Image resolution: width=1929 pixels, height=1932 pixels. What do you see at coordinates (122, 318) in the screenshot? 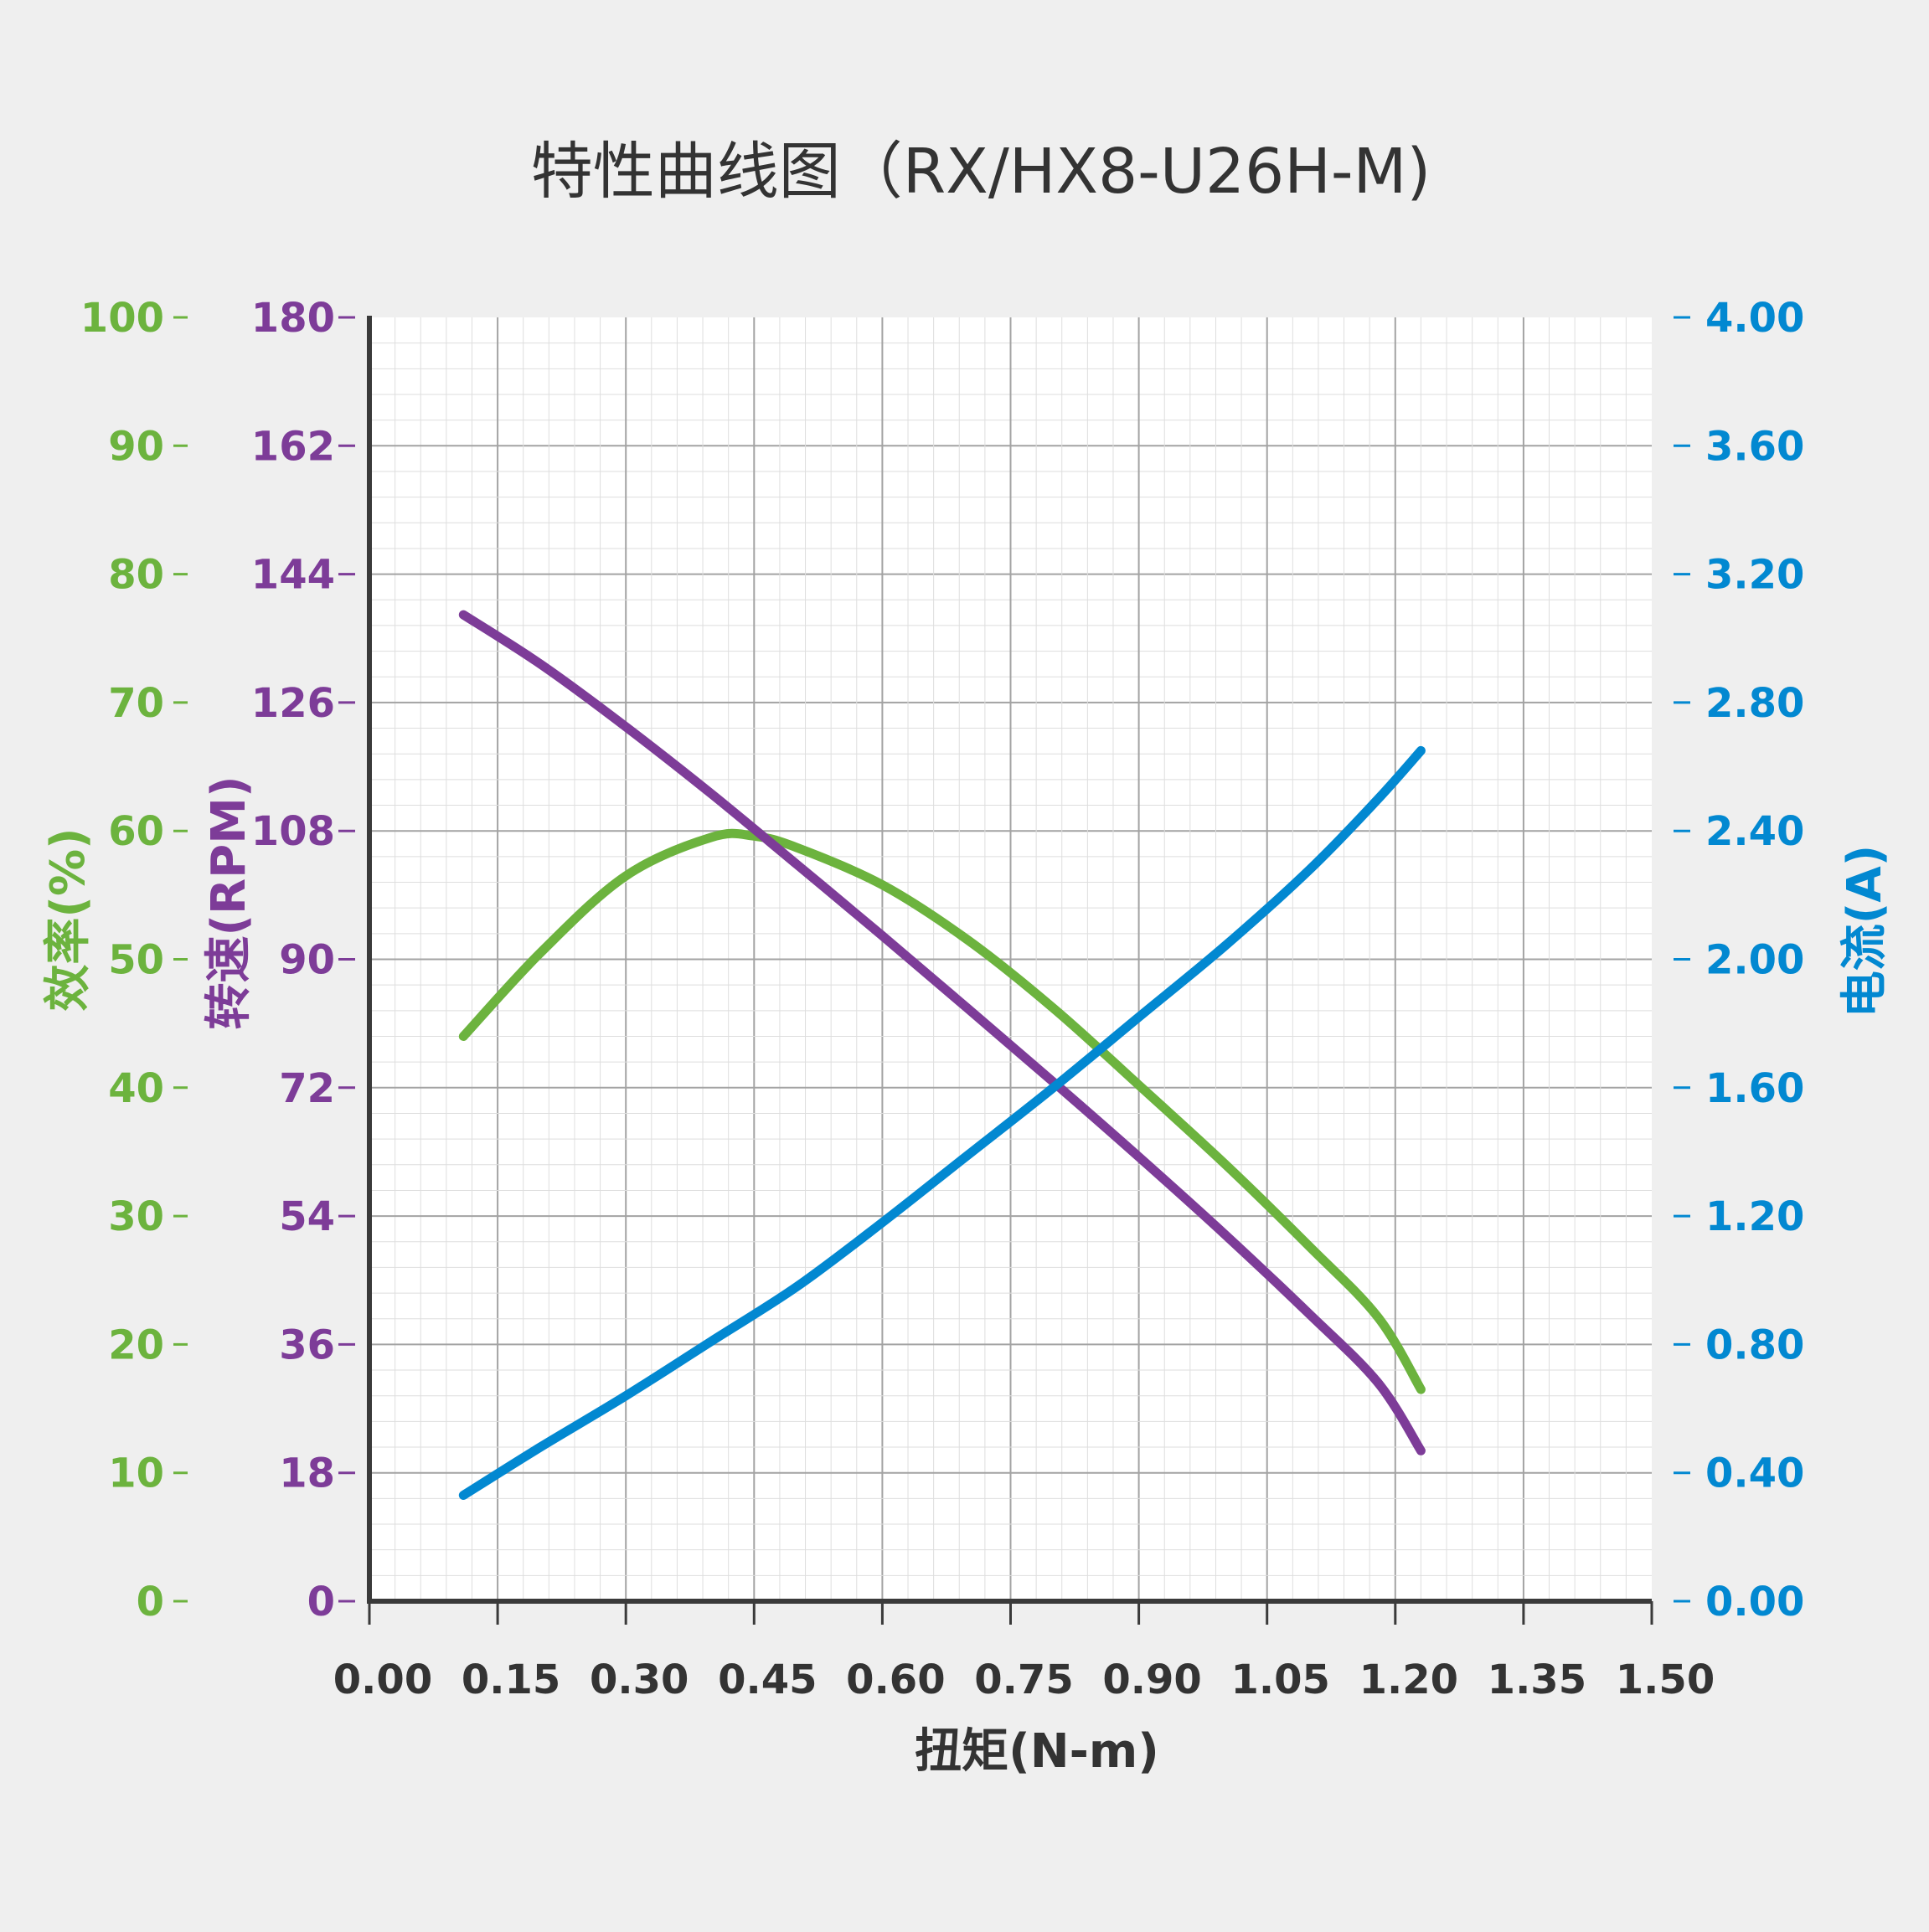
I see `efficiency-tick-label: 100` at bounding box center [122, 318].